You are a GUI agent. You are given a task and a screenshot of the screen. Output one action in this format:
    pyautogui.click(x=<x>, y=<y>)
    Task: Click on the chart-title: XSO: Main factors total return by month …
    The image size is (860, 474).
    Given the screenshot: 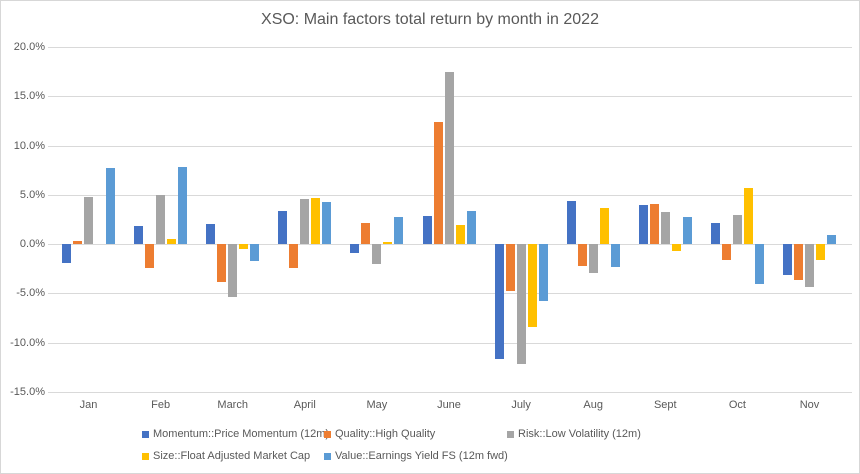 What is the action you would take?
    pyautogui.click(x=430, y=19)
    